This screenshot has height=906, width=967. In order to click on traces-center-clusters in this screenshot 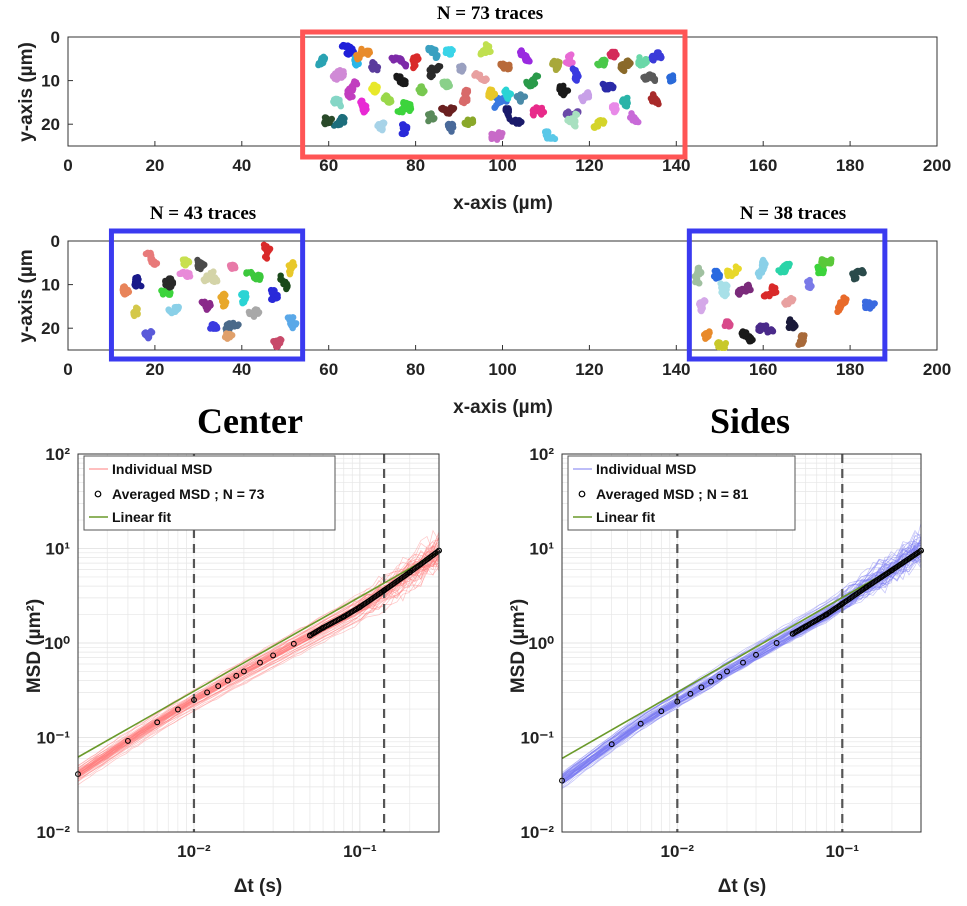, I will do `click(496, 92)`.